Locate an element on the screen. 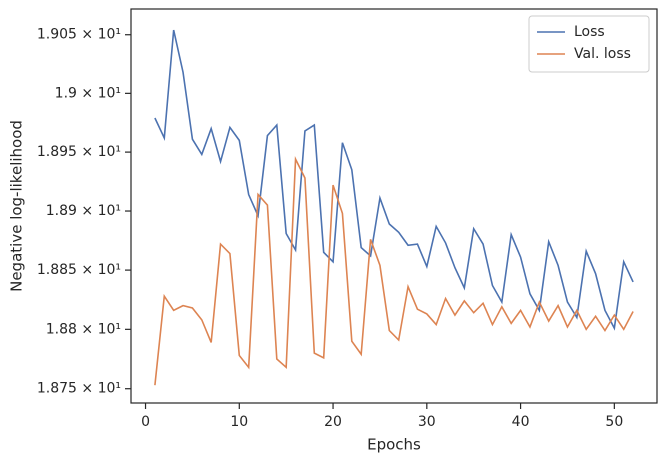 Image resolution: width=667 pixels, height=463 pixels. y-tick-label: 1.88 × 10¹ is located at coordinates (83, 329).